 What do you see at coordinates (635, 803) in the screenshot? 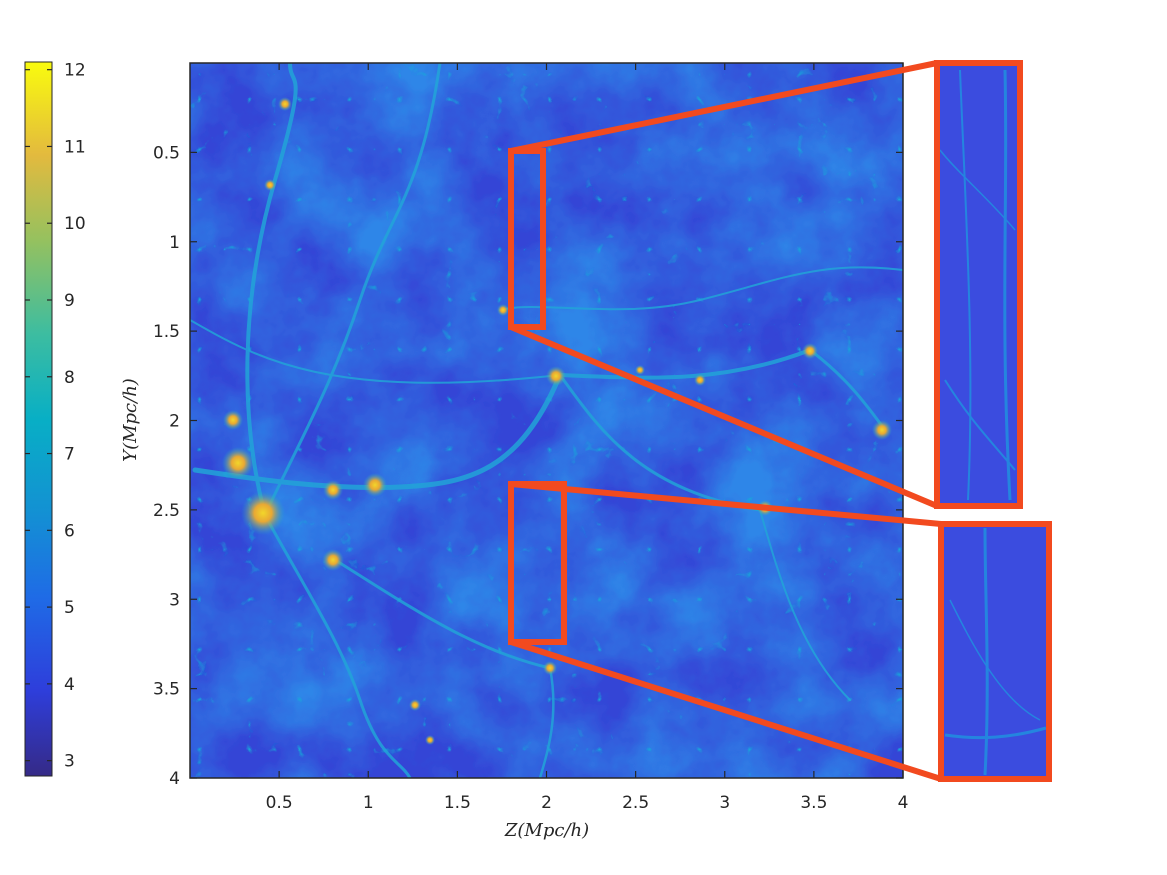
I see `x-tick-label: 2.5` at bounding box center [635, 803].